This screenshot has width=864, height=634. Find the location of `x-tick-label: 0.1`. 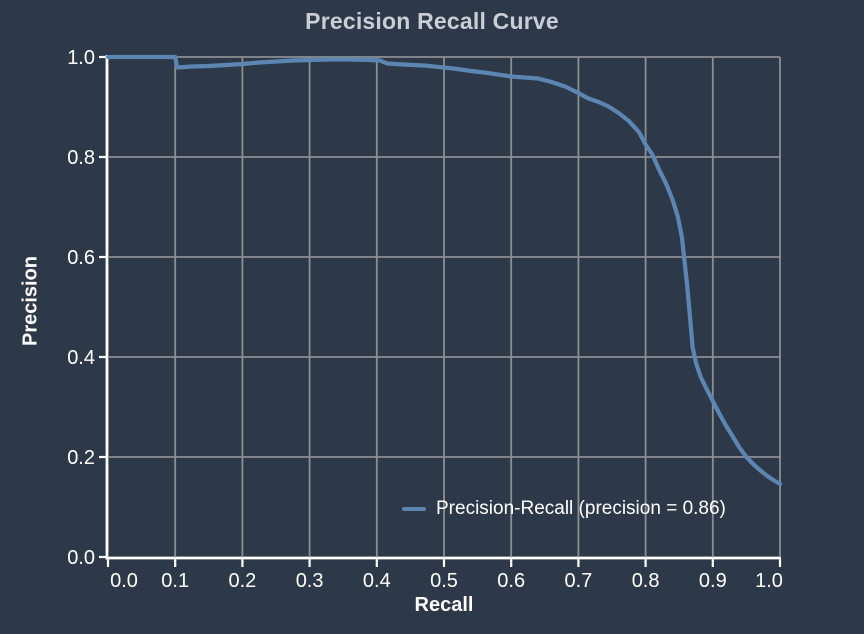

x-tick-label: 0.1 is located at coordinates (175, 581).